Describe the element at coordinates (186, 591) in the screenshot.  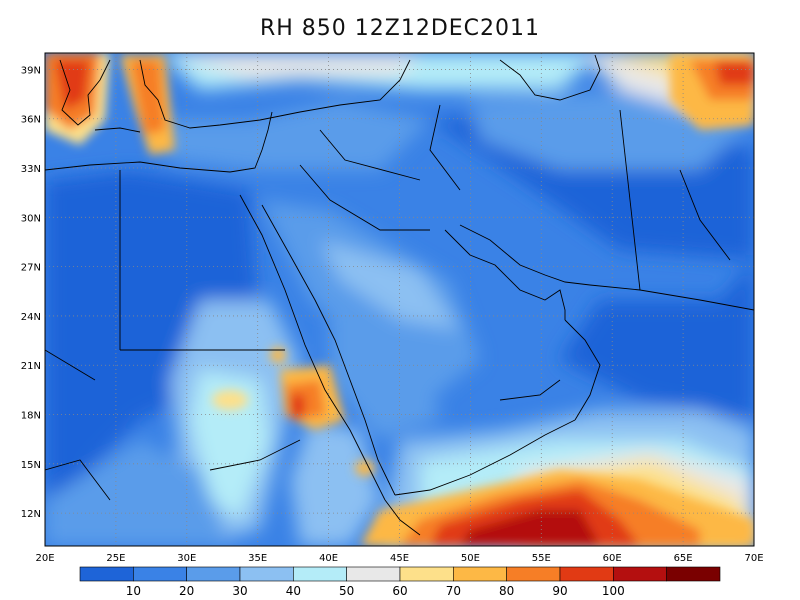
I see `colorbar-label: 20` at that location.